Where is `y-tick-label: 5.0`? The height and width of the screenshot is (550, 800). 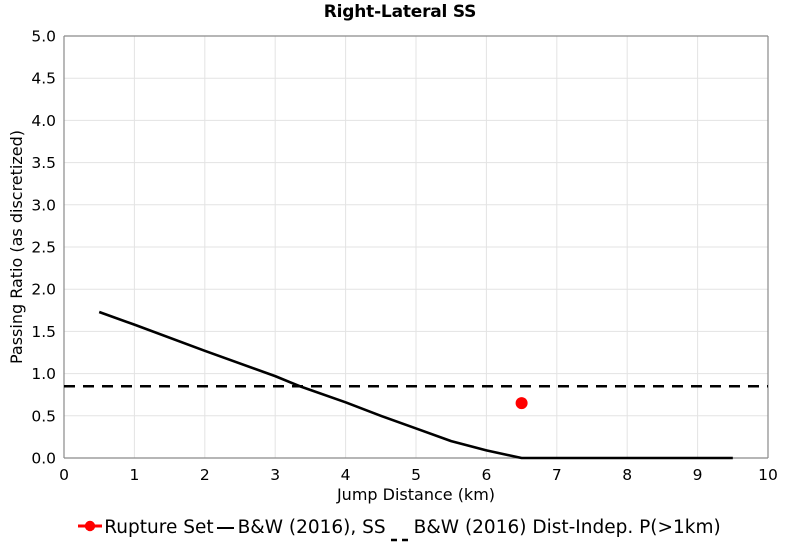 y-tick-label: 5.0 is located at coordinates (43, 37).